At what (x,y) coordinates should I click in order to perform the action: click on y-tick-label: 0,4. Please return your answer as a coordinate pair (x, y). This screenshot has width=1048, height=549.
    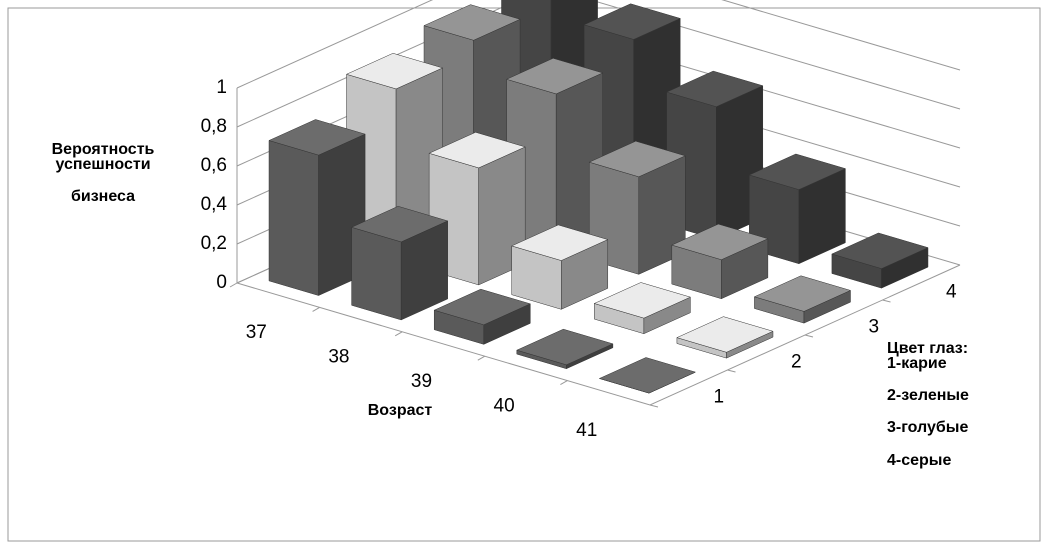
    Looking at the image, I should click on (214, 204).